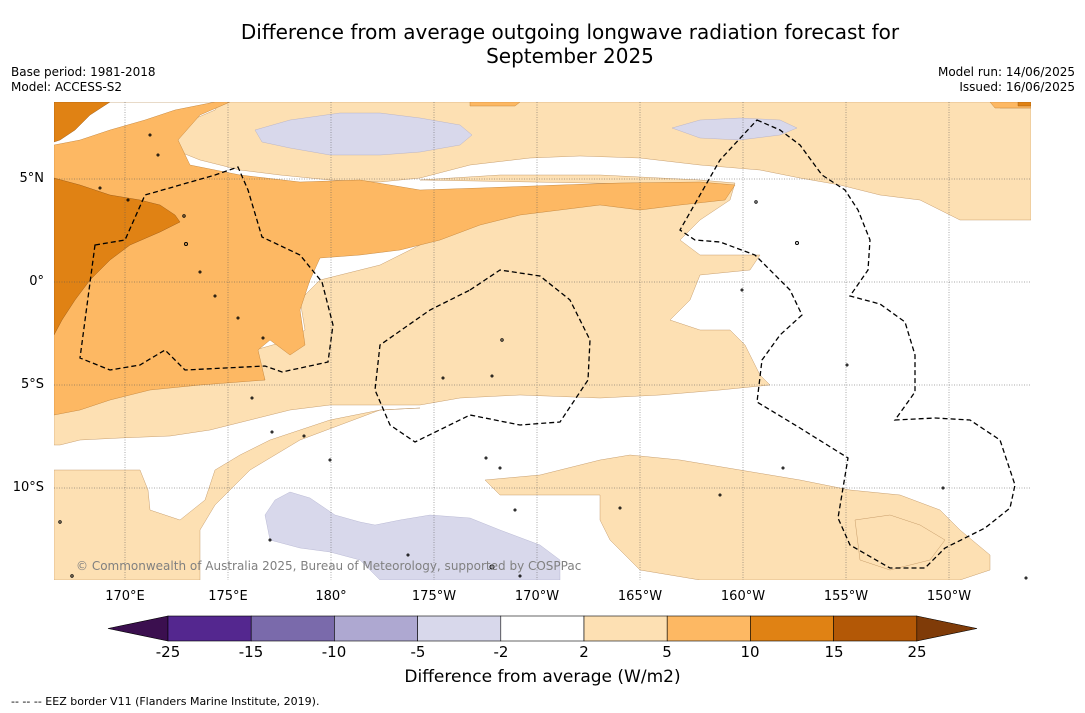 This screenshot has width=1085, height=713. I want to click on title-line-2: September 2025, so click(570, 56).